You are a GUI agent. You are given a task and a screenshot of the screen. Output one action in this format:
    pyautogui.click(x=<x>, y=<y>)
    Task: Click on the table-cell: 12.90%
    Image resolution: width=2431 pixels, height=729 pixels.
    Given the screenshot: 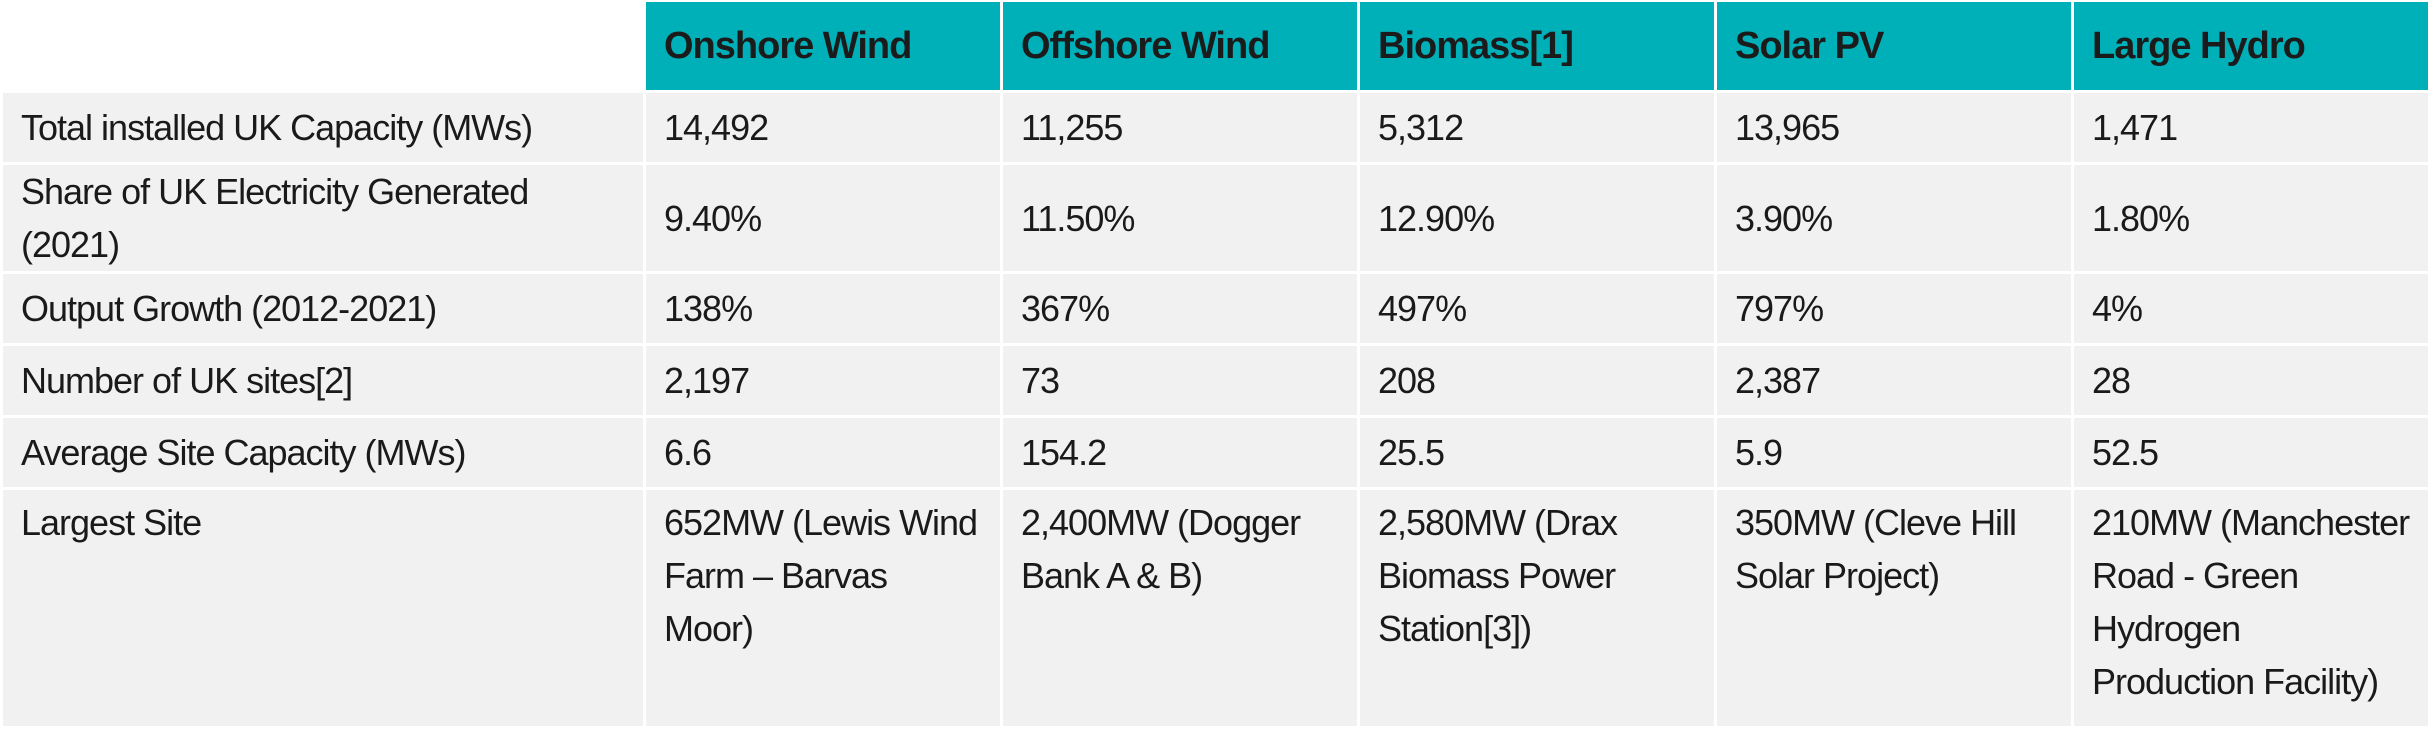 What is the action you would take?
    pyautogui.click(x=1537, y=218)
    